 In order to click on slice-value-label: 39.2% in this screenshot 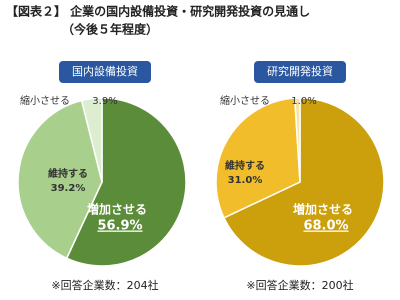, I will do `click(68, 188)`.